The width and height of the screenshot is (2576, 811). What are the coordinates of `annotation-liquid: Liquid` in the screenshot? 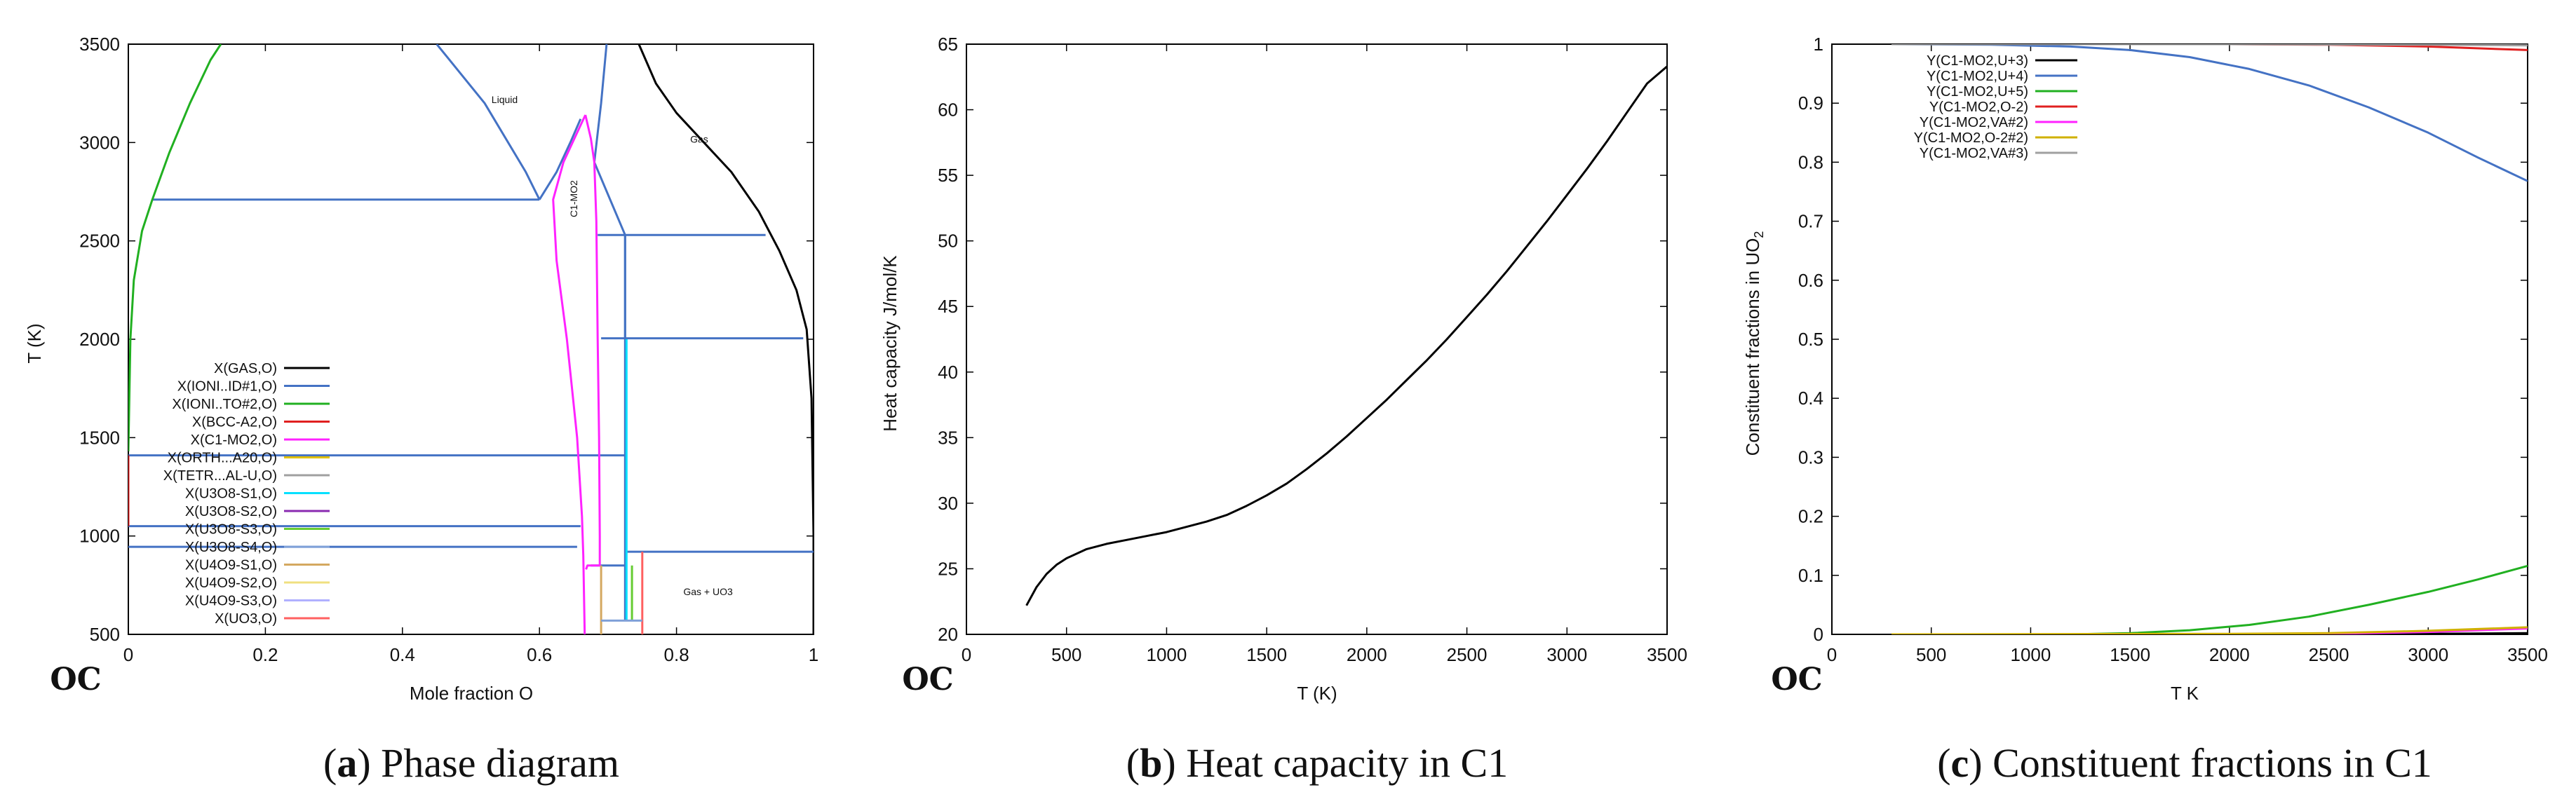 It's located at (505, 99).